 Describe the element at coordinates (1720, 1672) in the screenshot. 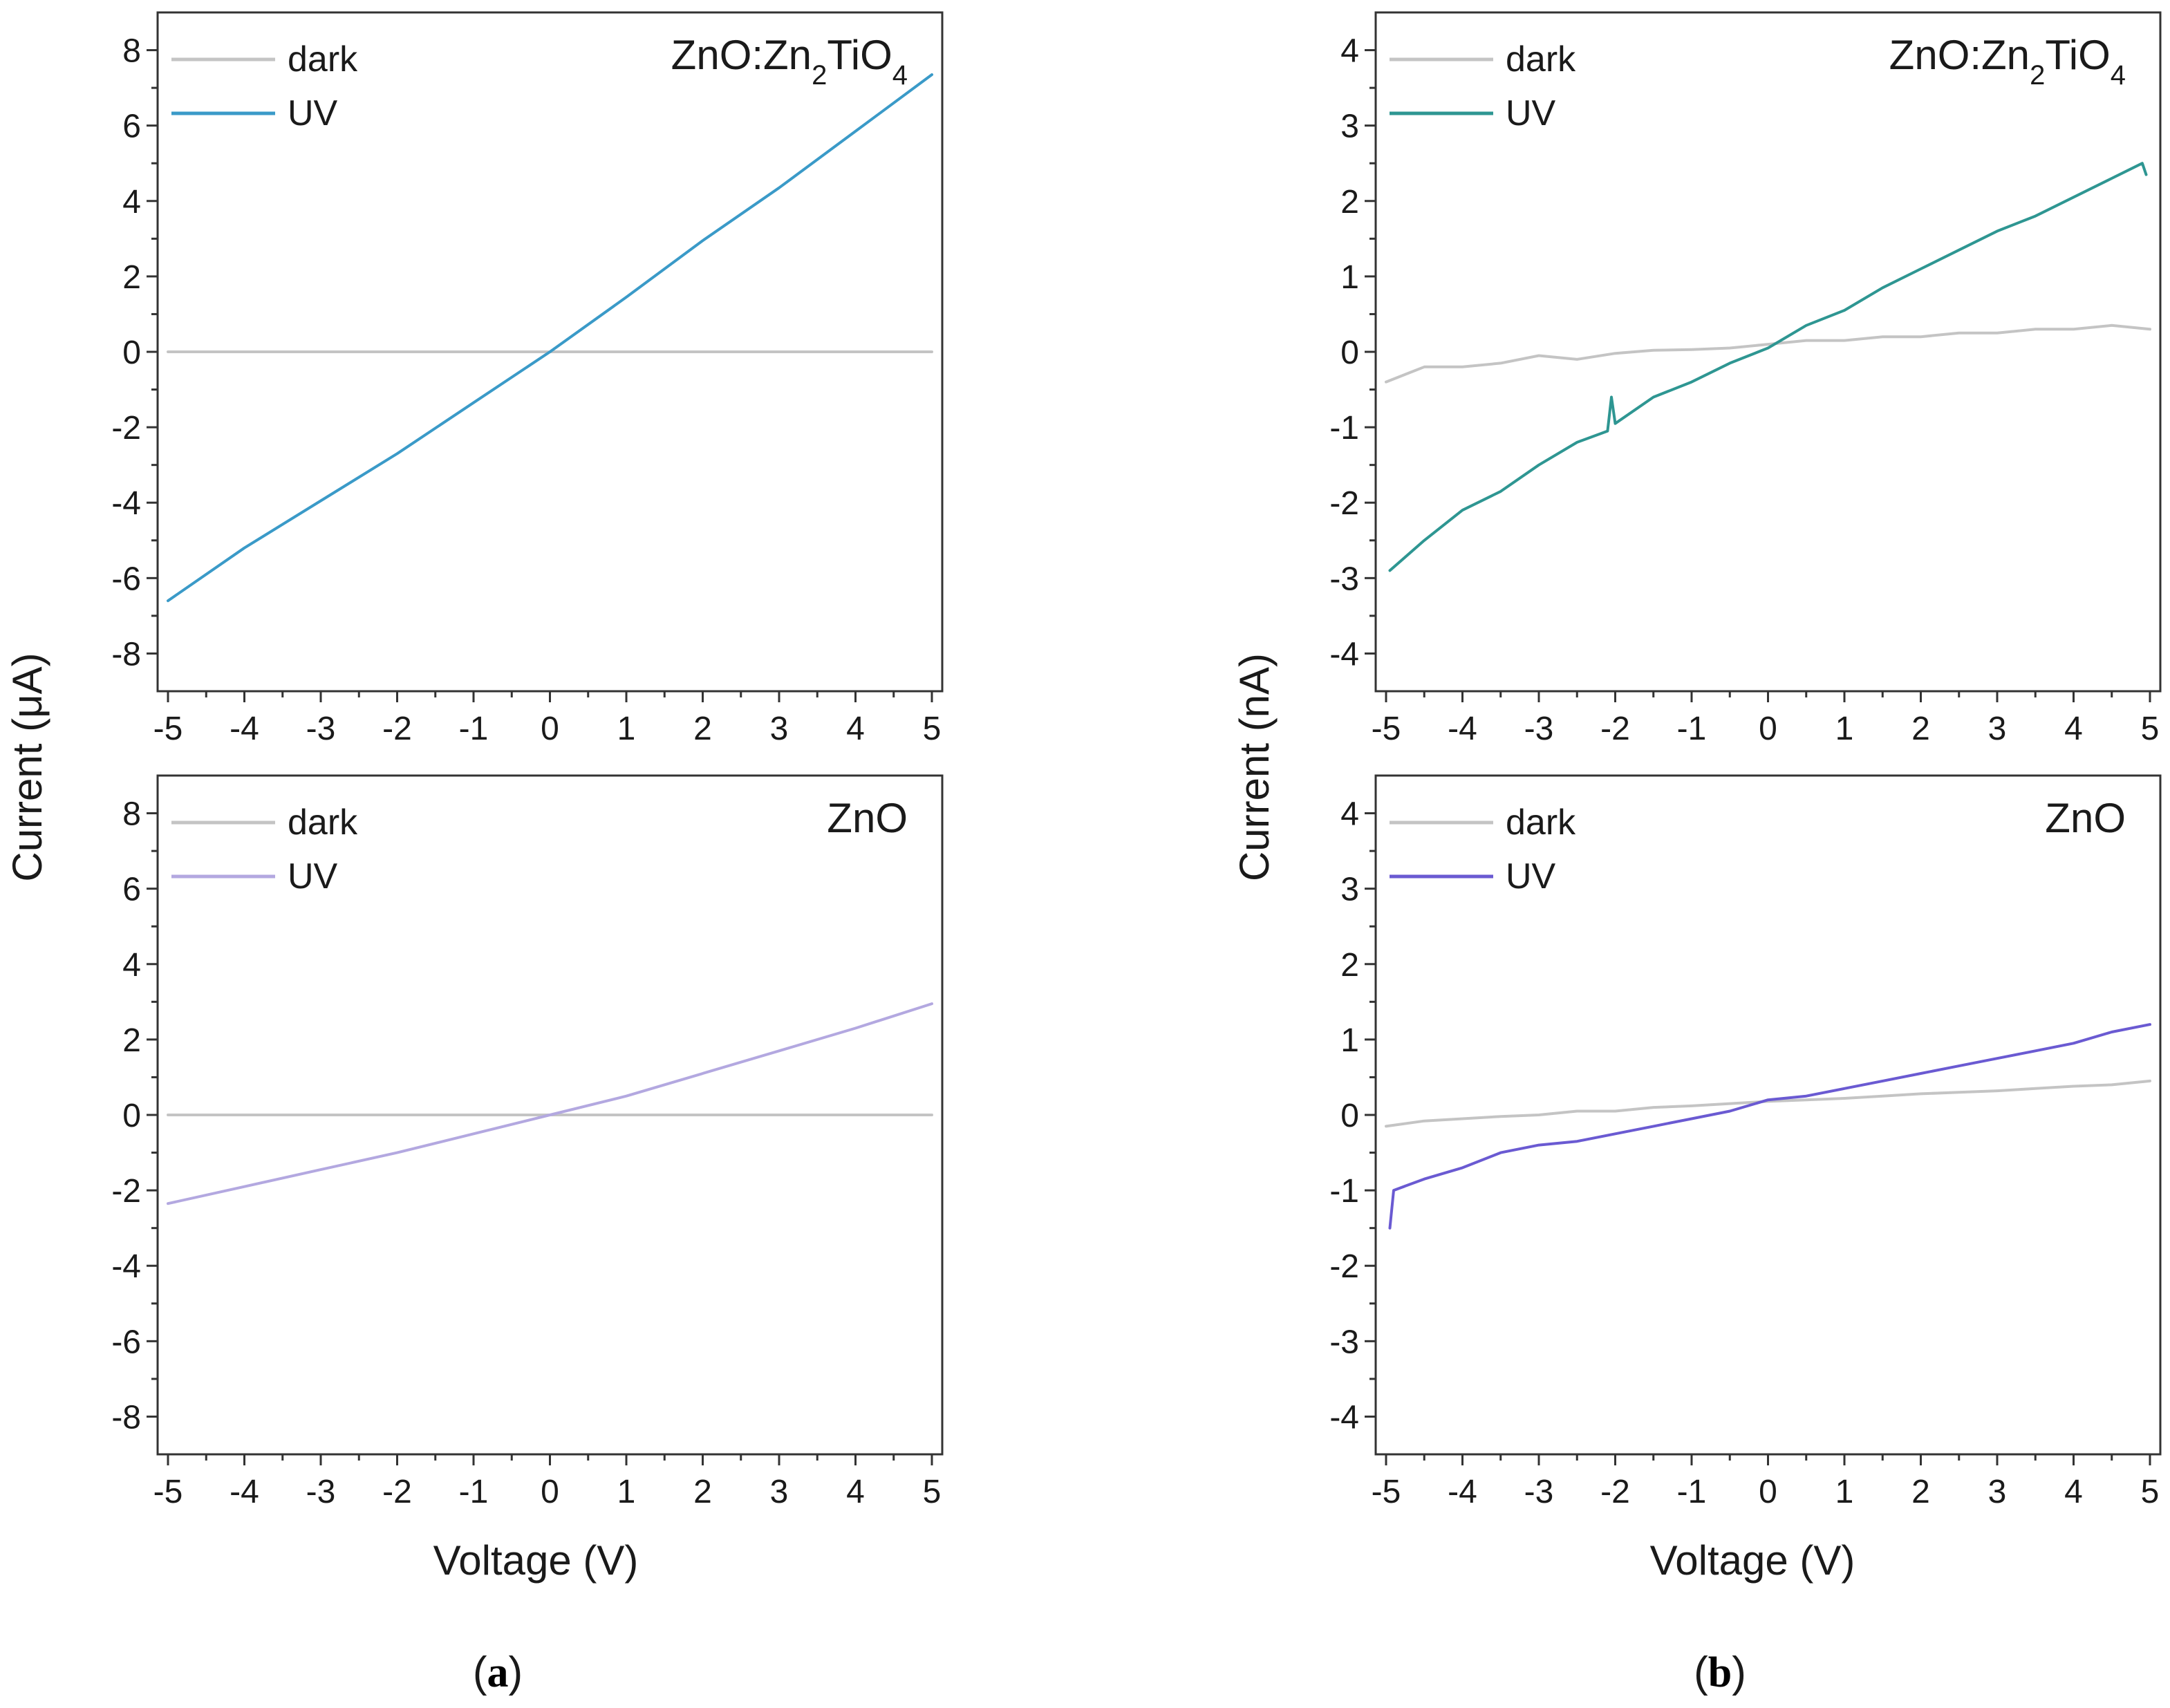

I see `panel-label-b: (b)` at that location.